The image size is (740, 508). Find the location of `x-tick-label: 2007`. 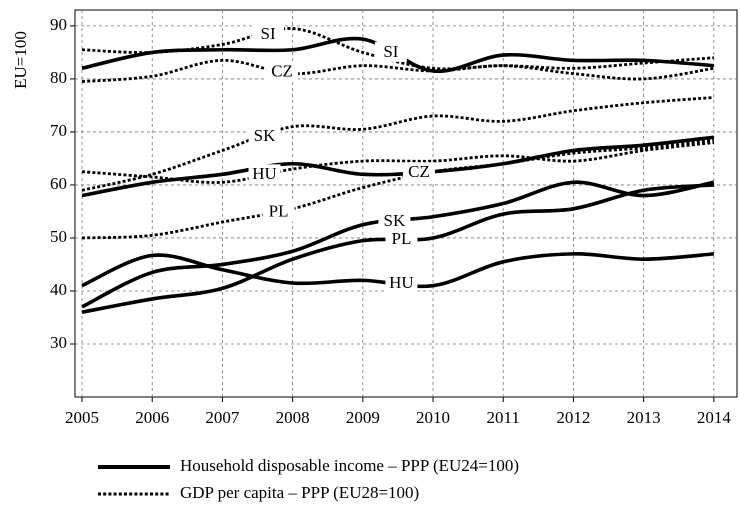

x-tick-label: 2007 is located at coordinates (222, 417).